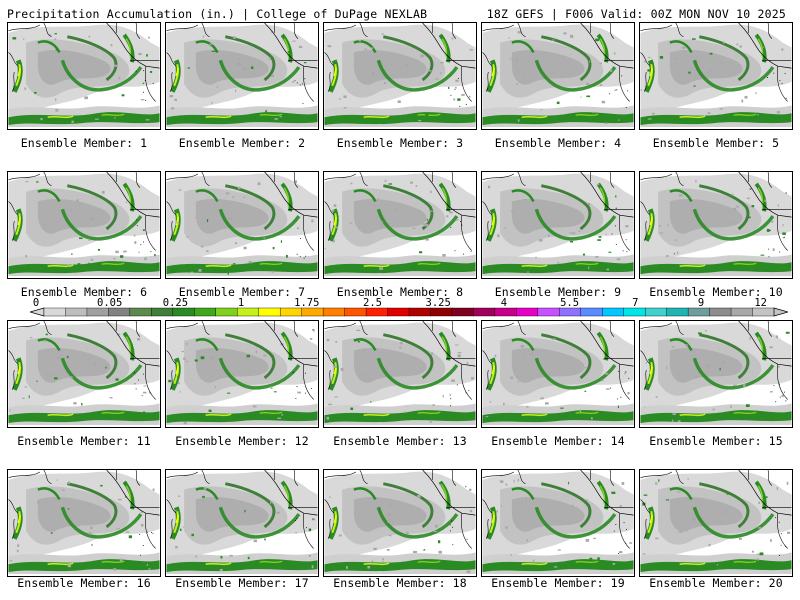 The height and width of the screenshot is (600, 800). I want to click on ensemble-member-label: Ensemble Member: 5, so click(716, 143).